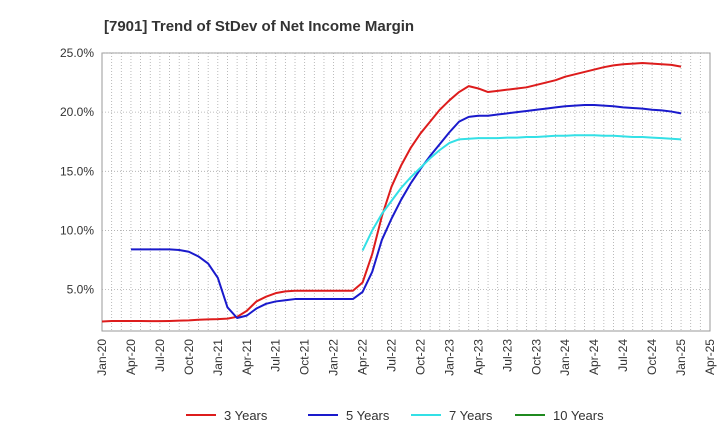 This screenshot has width=720, height=440. Describe the element at coordinates (81, 290) in the screenshot. I see `y-tick-label: 5.0%` at that location.